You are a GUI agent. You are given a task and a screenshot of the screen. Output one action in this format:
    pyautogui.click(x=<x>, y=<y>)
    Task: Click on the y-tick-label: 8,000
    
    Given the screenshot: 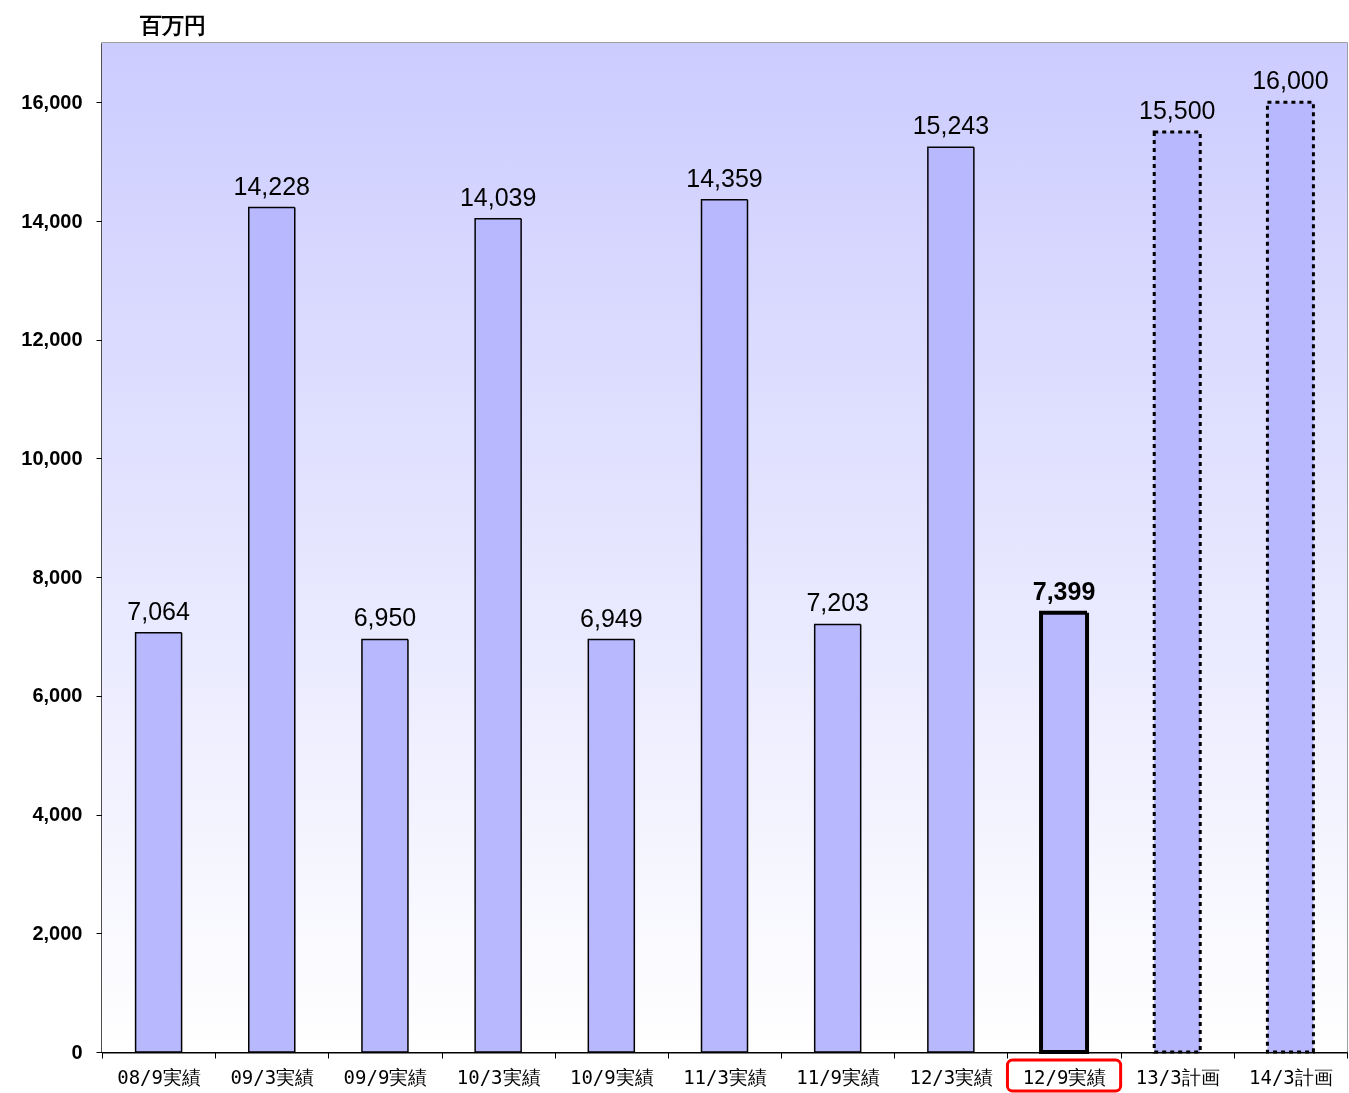 What is the action you would take?
    pyautogui.click(x=57, y=576)
    